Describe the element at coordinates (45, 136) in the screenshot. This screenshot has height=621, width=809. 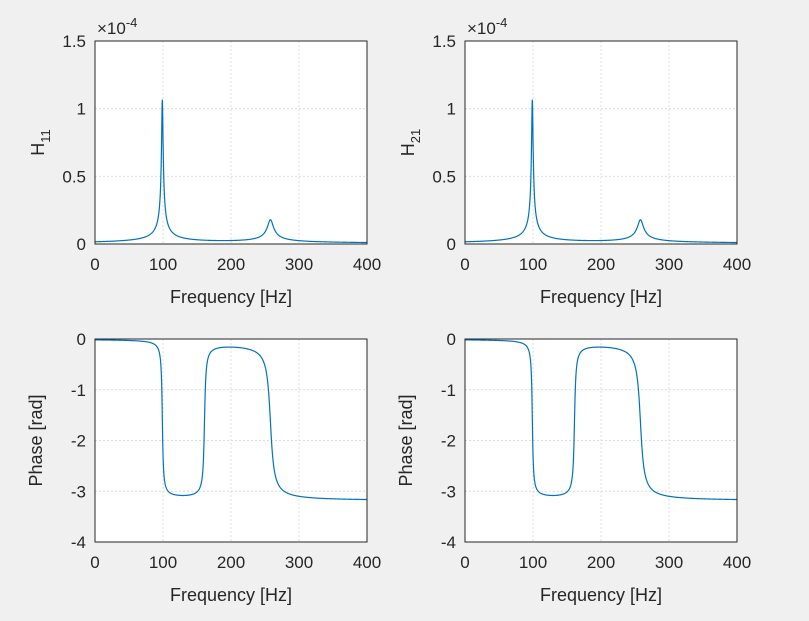
I see `y-axis-label-subscript: 11` at that location.